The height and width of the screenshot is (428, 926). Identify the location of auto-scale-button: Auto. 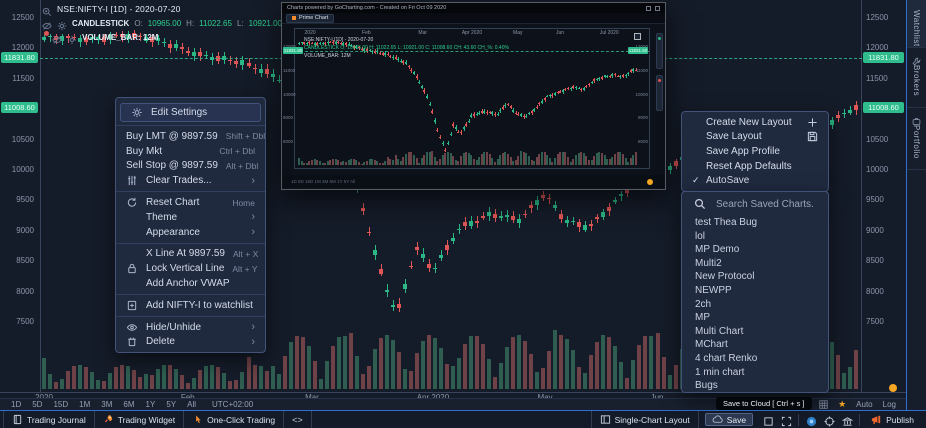
(864, 404).